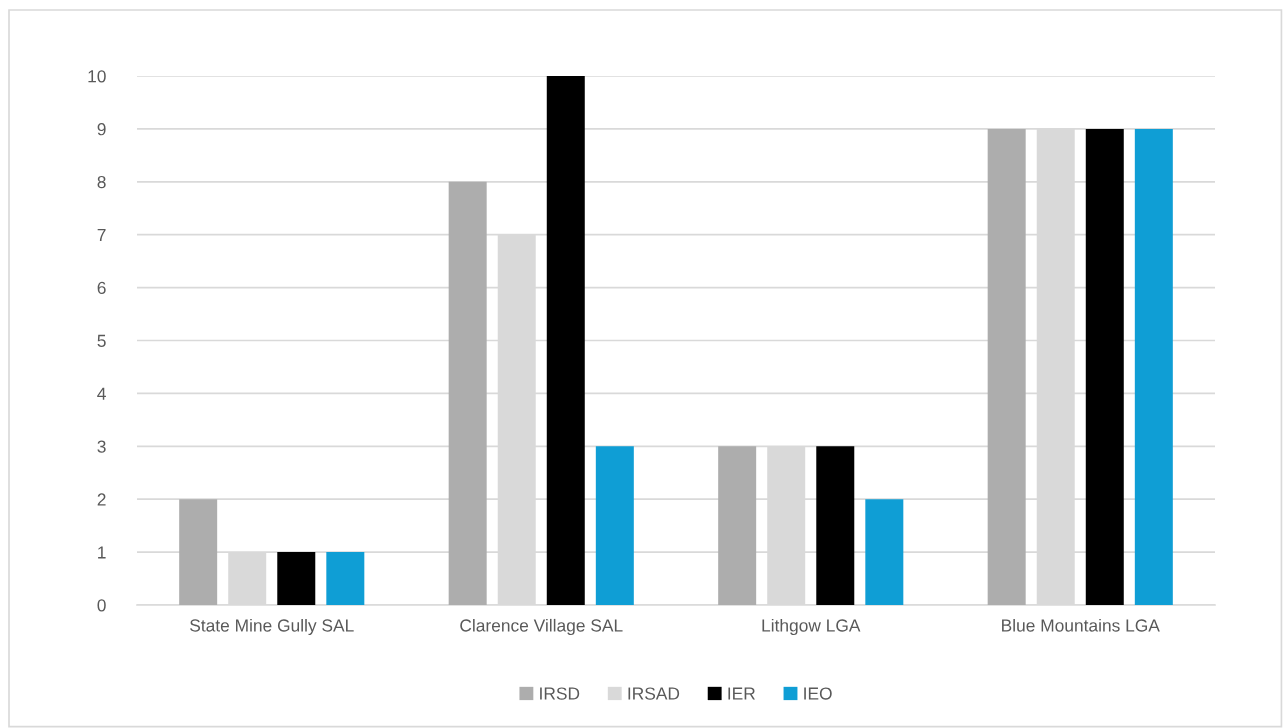 The width and height of the screenshot is (1284, 728). What do you see at coordinates (101, 605) in the screenshot?
I see `y-tick-label: 0` at bounding box center [101, 605].